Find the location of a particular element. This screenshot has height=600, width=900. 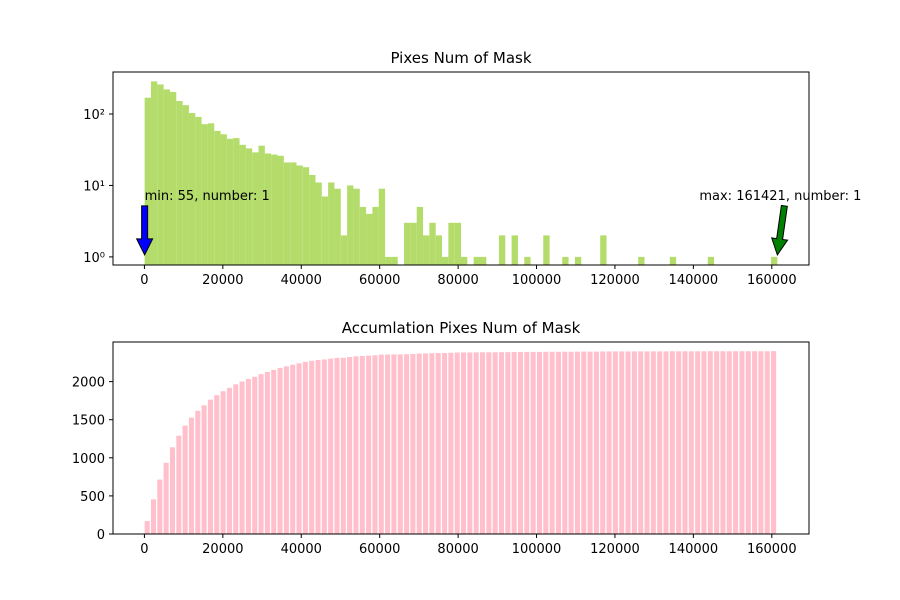

annotation-text: min: 55, number: 1 is located at coordinates (207, 196).